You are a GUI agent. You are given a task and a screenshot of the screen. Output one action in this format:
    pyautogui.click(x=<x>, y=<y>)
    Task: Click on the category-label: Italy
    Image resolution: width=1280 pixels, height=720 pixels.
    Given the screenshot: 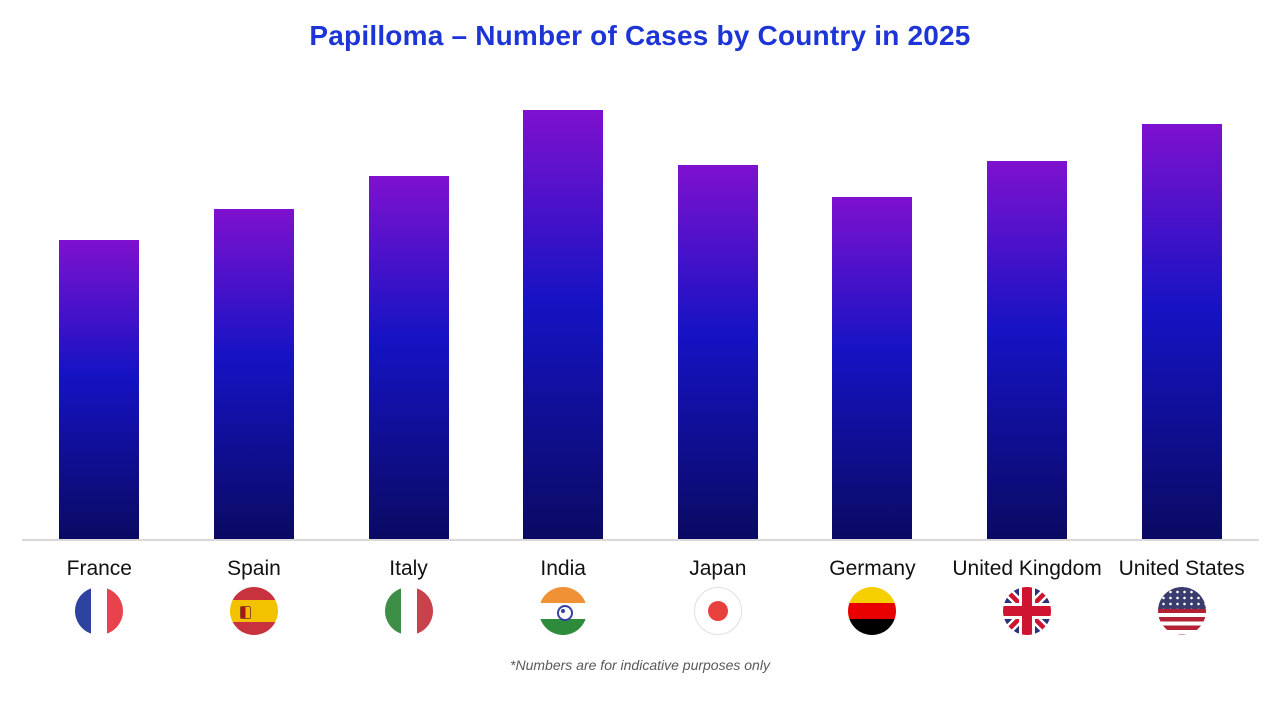 What is the action you would take?
    pyautogui.click(x=408, y=568)
    